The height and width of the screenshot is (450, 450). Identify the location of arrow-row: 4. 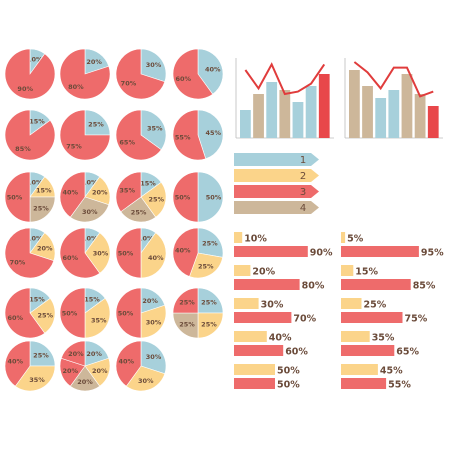
(276, 207).